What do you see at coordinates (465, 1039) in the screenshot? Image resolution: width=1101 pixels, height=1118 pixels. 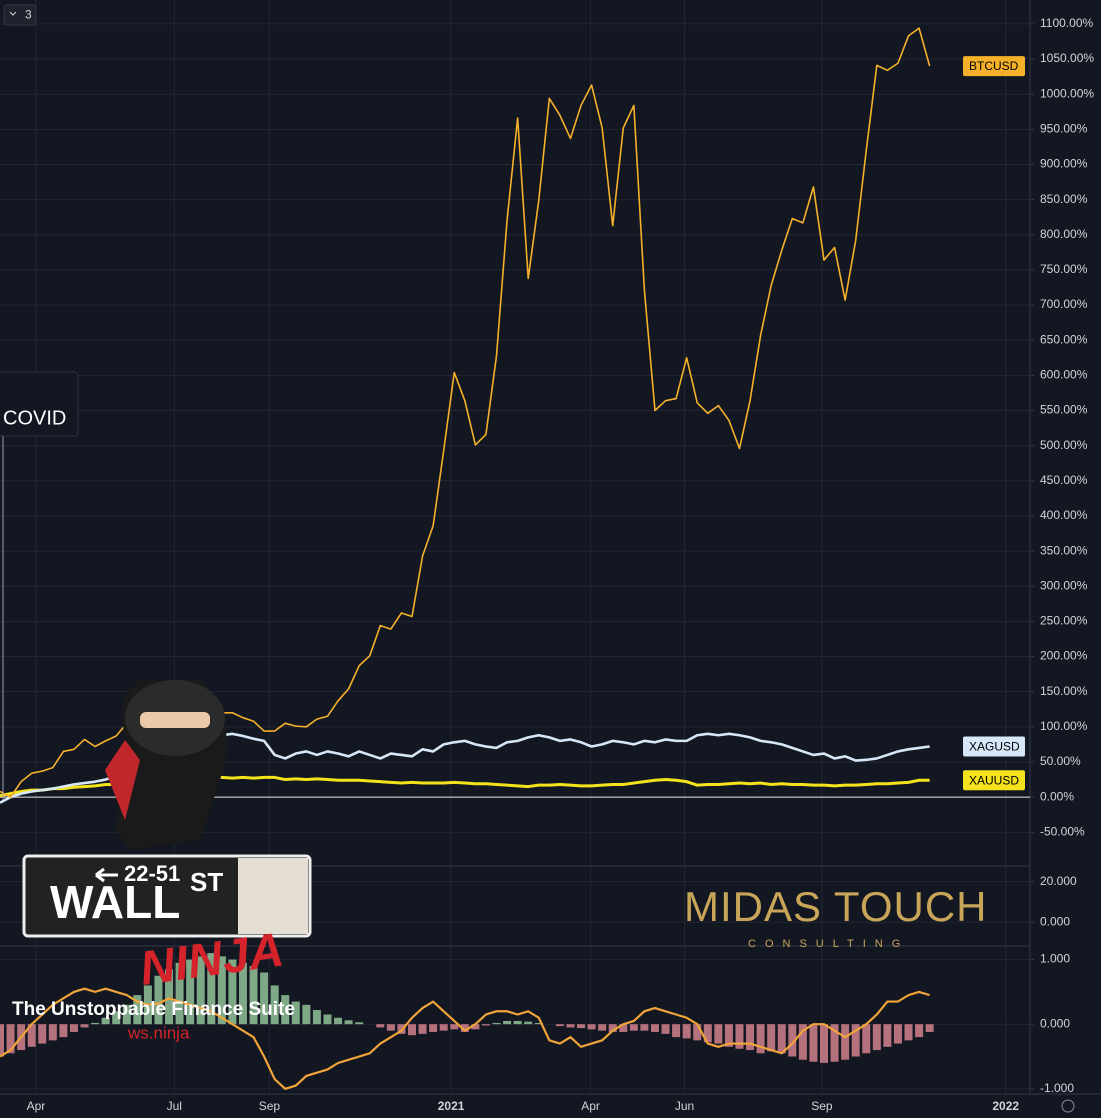 I see `oscillator-line` at bounding box center [465, 1039].